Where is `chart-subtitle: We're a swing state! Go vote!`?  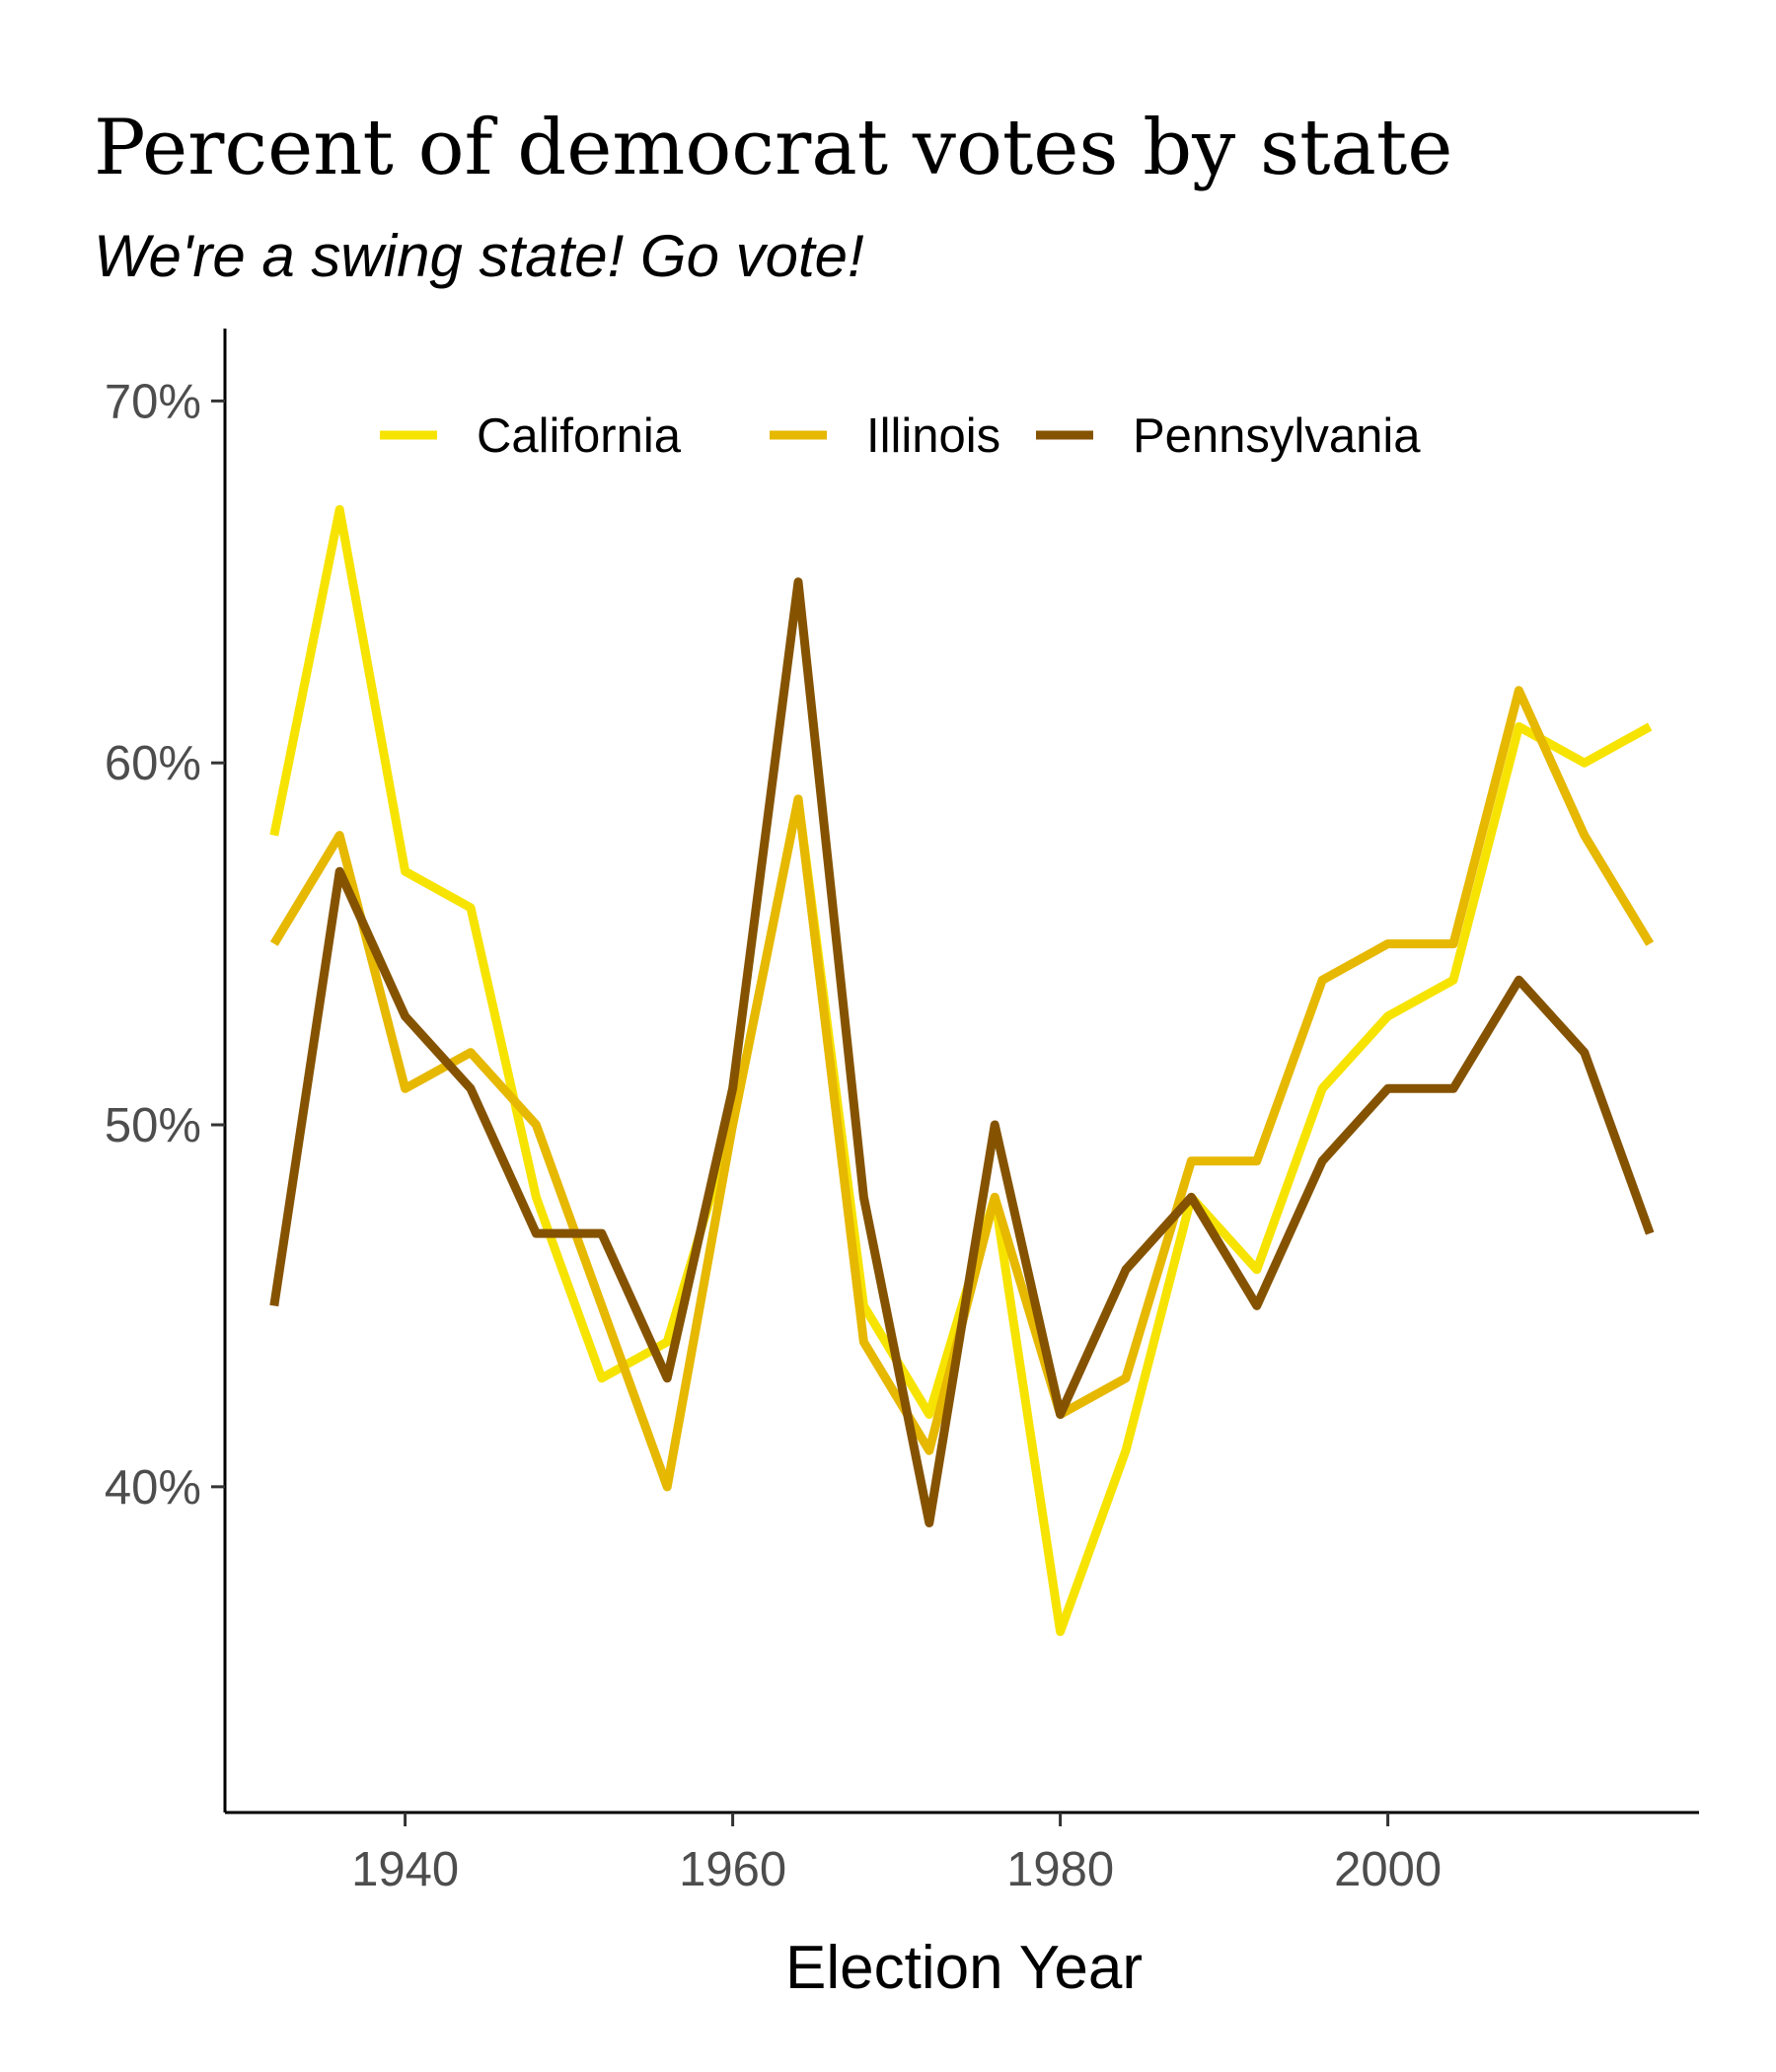
chart-subtitle: We're a swing state! Go vote! is located at coordinates (479, 256).